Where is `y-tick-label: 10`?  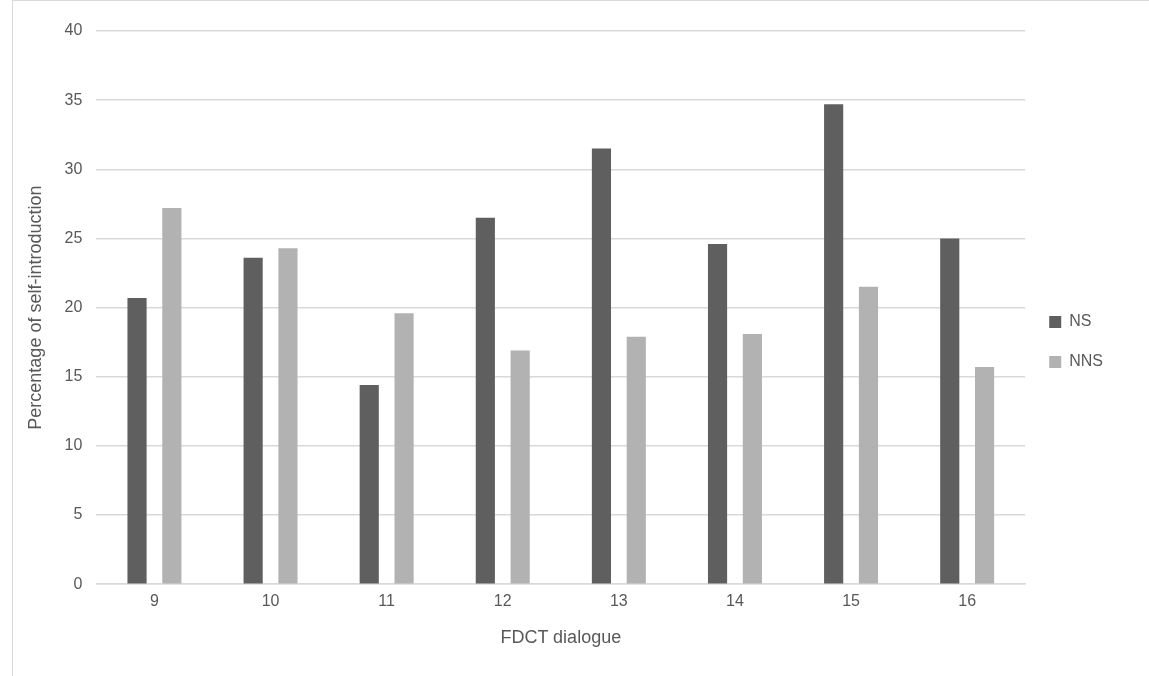
y-tick-label: 10 is located at coordinates (73, 445).